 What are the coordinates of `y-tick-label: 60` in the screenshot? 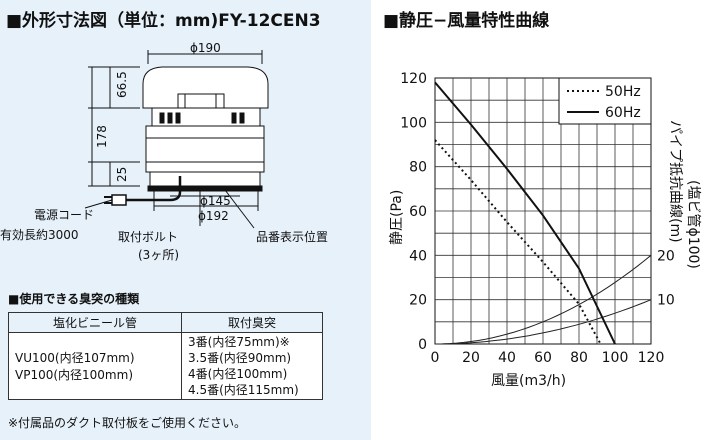 It's located at (418, 212).